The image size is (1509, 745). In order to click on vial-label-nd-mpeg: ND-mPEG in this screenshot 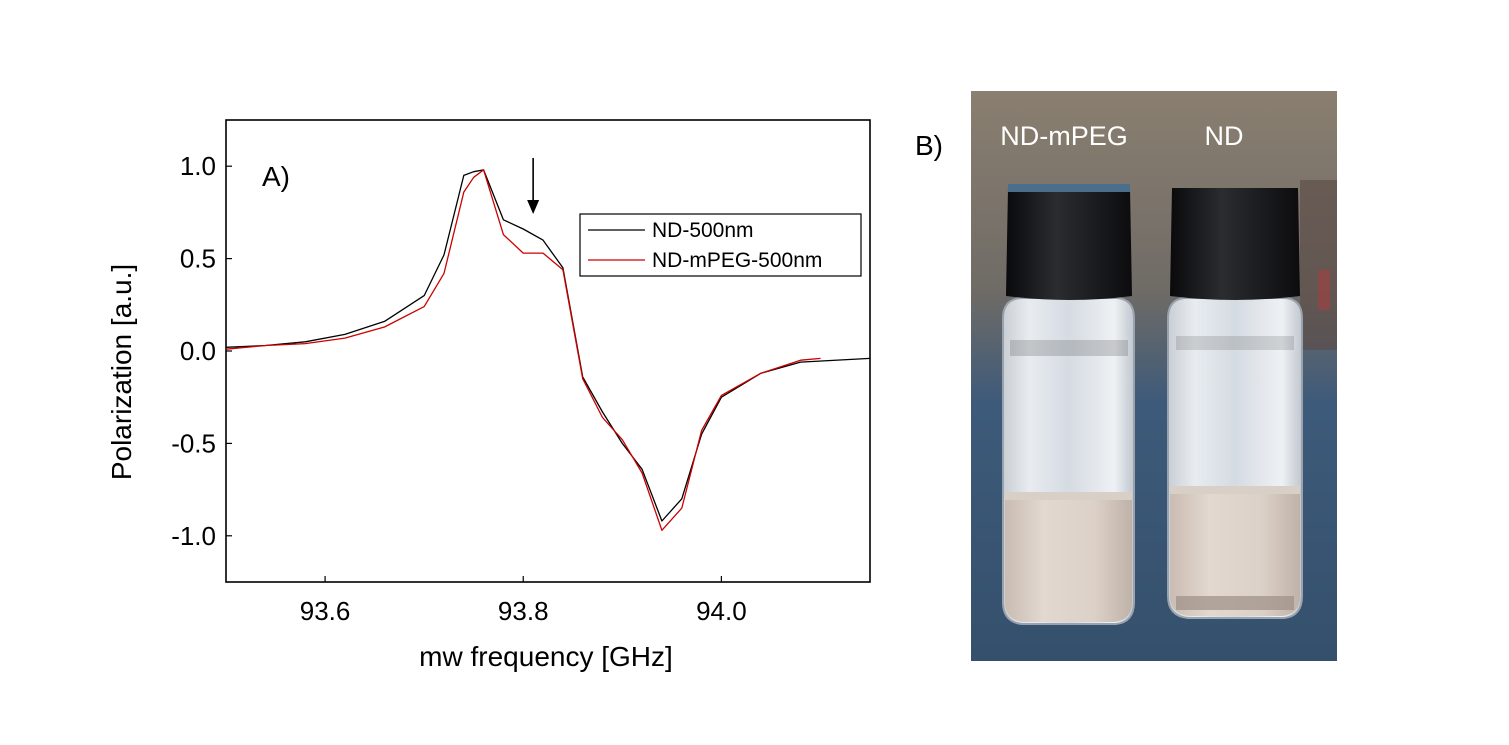, I will do `click(1064, 136)`.